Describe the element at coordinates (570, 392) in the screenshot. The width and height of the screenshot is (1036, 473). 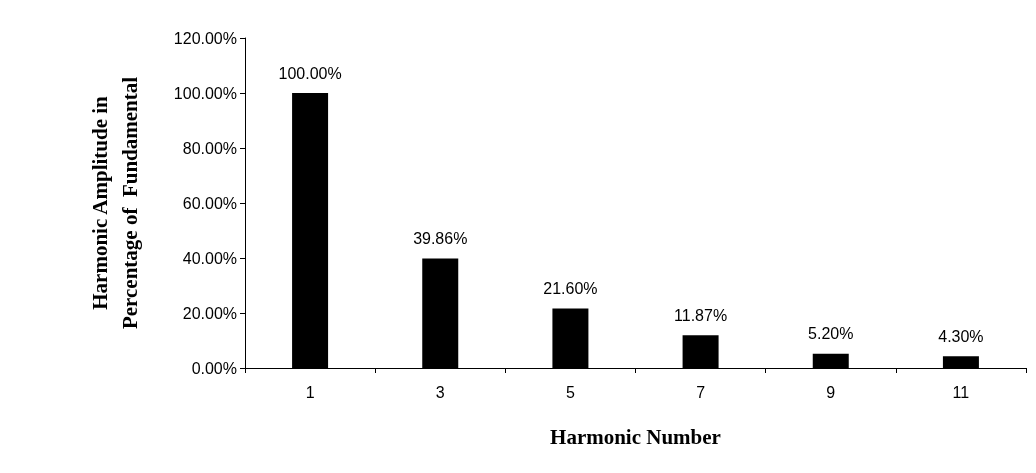
I see `x-tick-label: 5` at that location.